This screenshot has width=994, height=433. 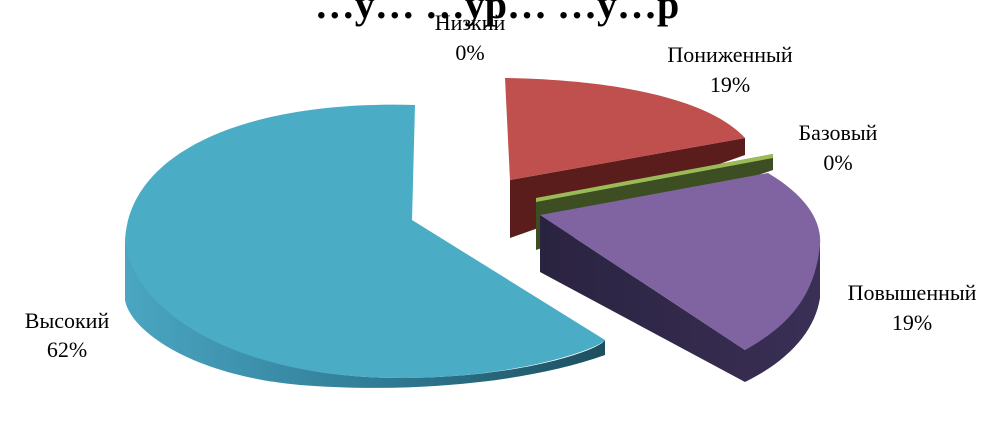 I want to click on label-bazovyy: Базовый 0%, so click(x=838, y=147).